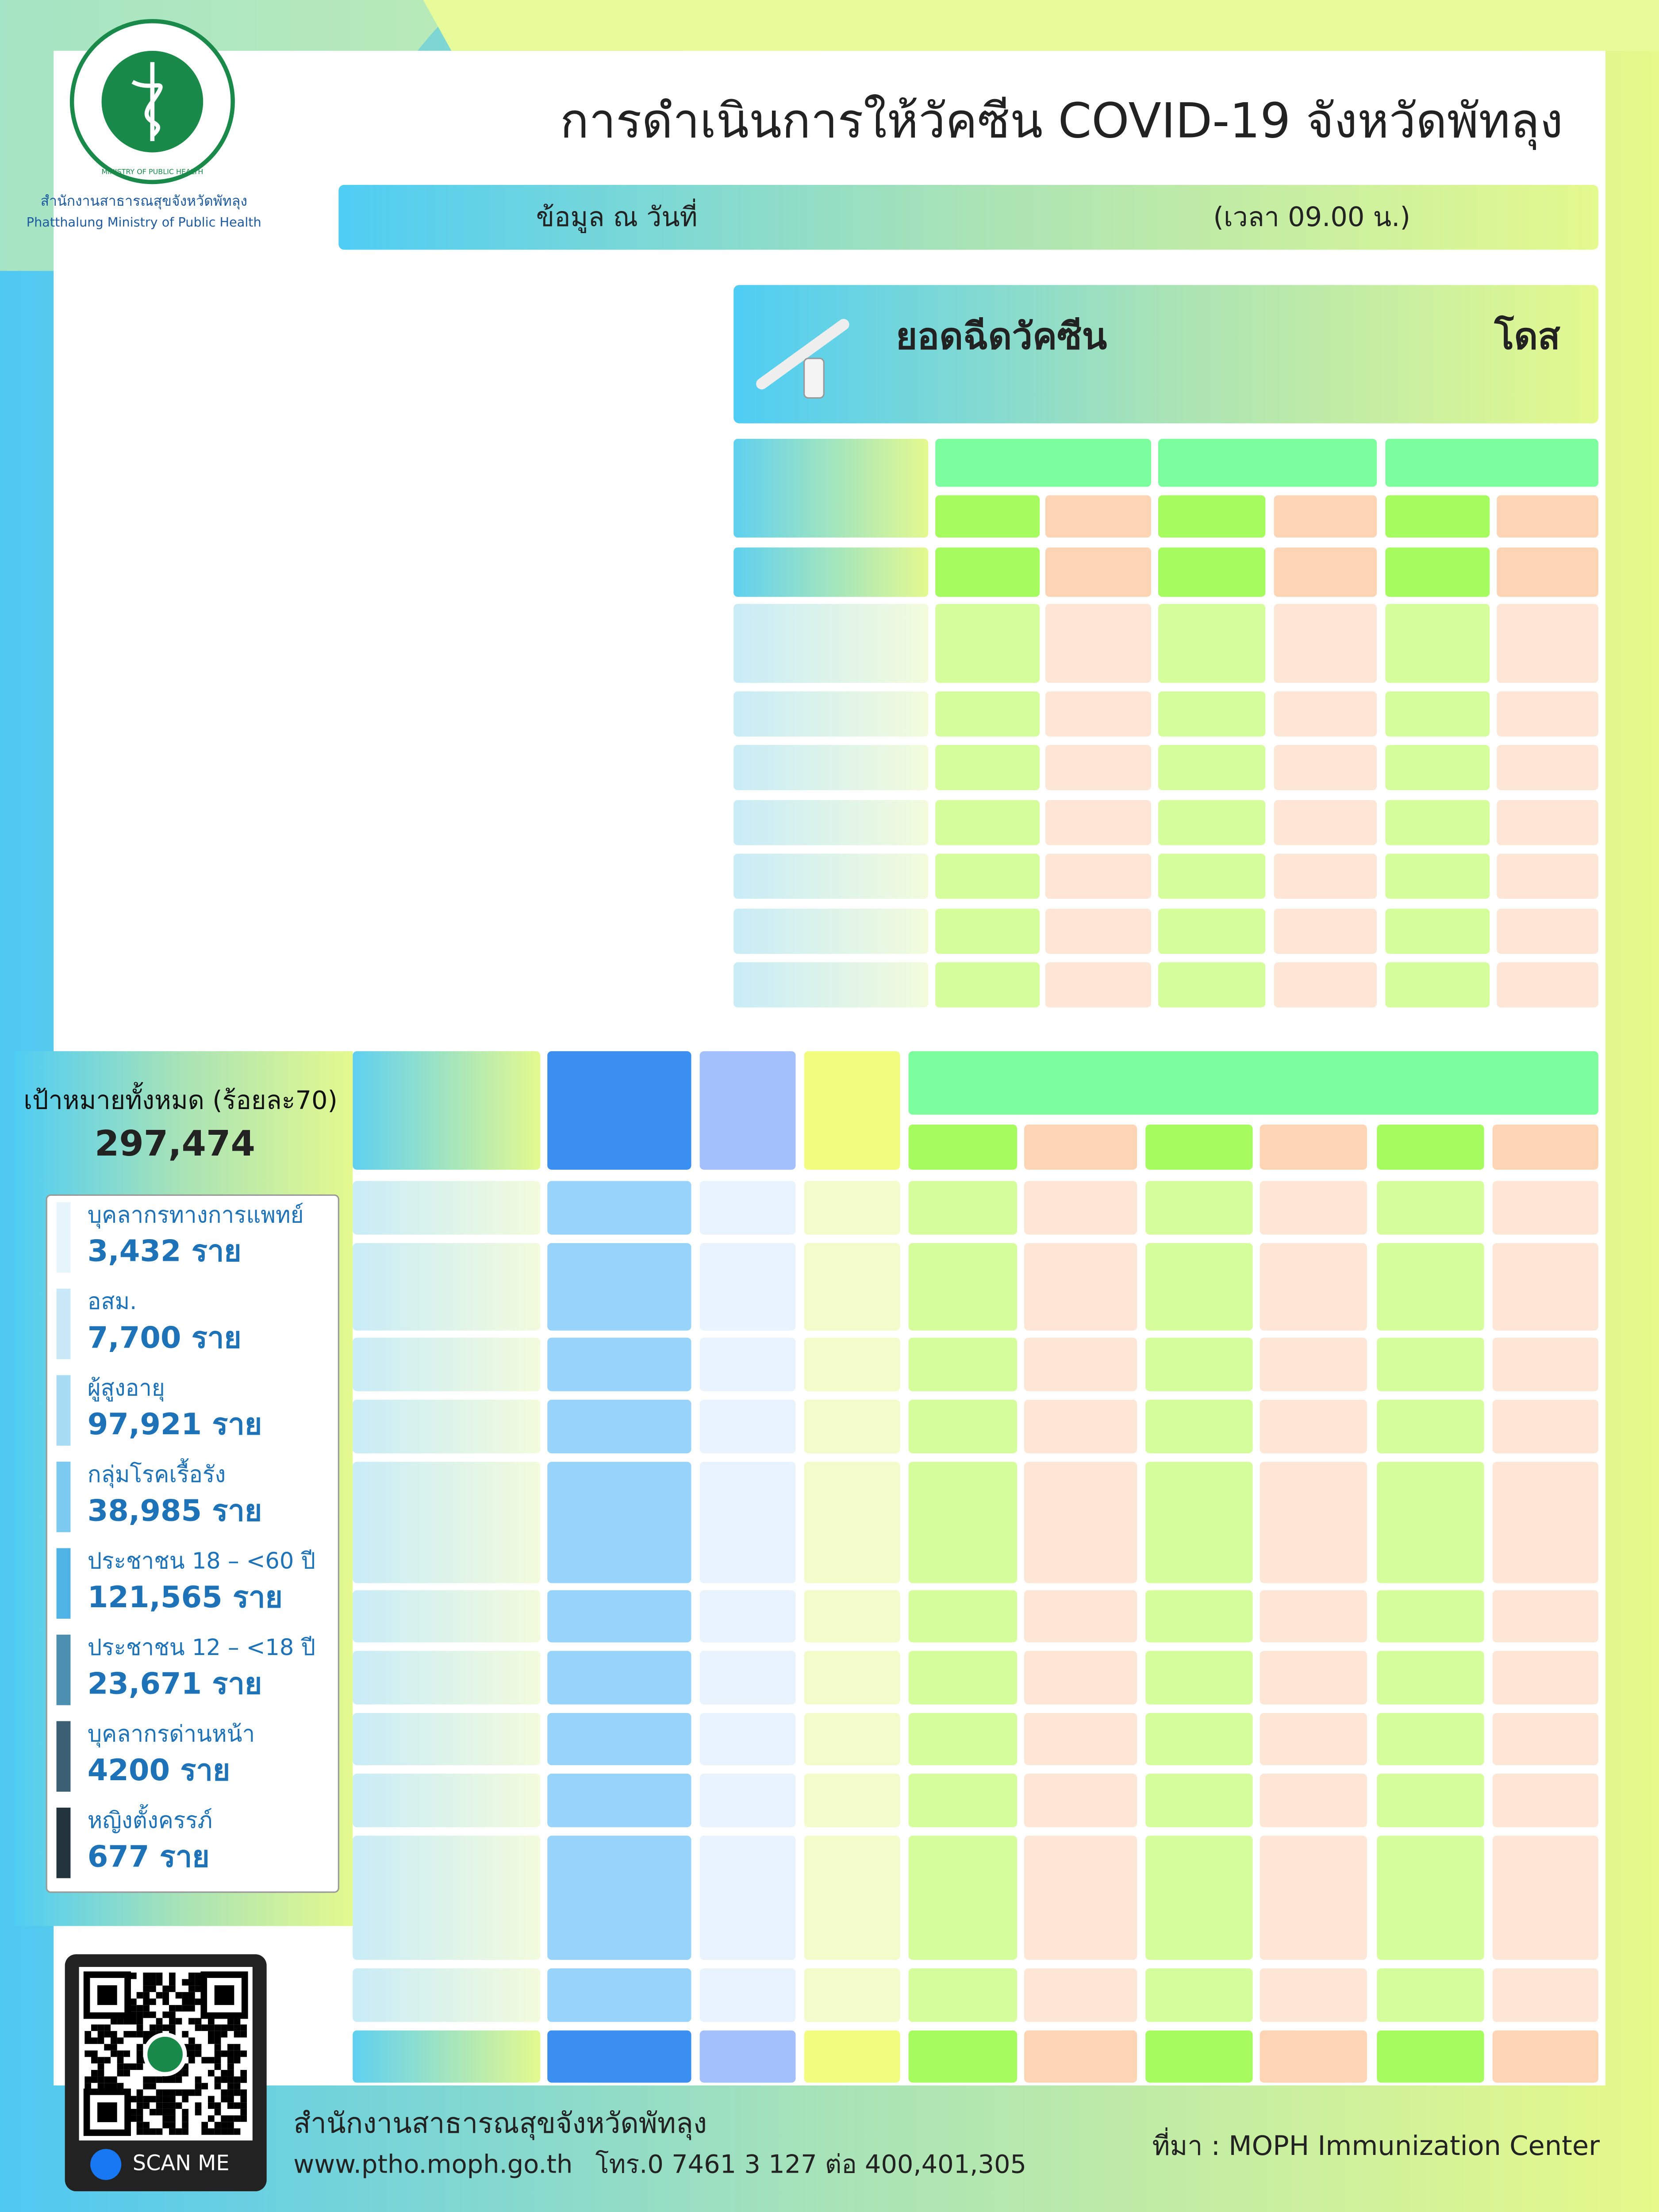 The width and height of the screenshot is (1659, 2212). What do you see at coordinates (175, 1424) in the screenshot?
I see `group-count: 97,921 ราย` at bounding box center [175, 1424].